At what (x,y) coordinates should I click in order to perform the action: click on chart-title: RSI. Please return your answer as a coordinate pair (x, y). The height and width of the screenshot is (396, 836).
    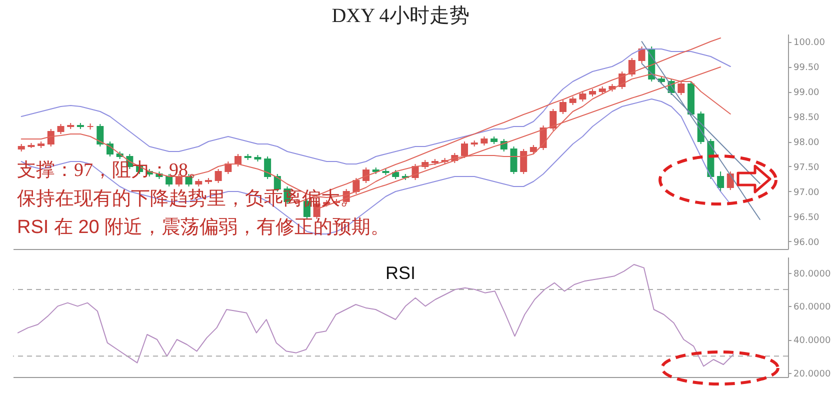
    Looking at the image, I should click on (400, 273).